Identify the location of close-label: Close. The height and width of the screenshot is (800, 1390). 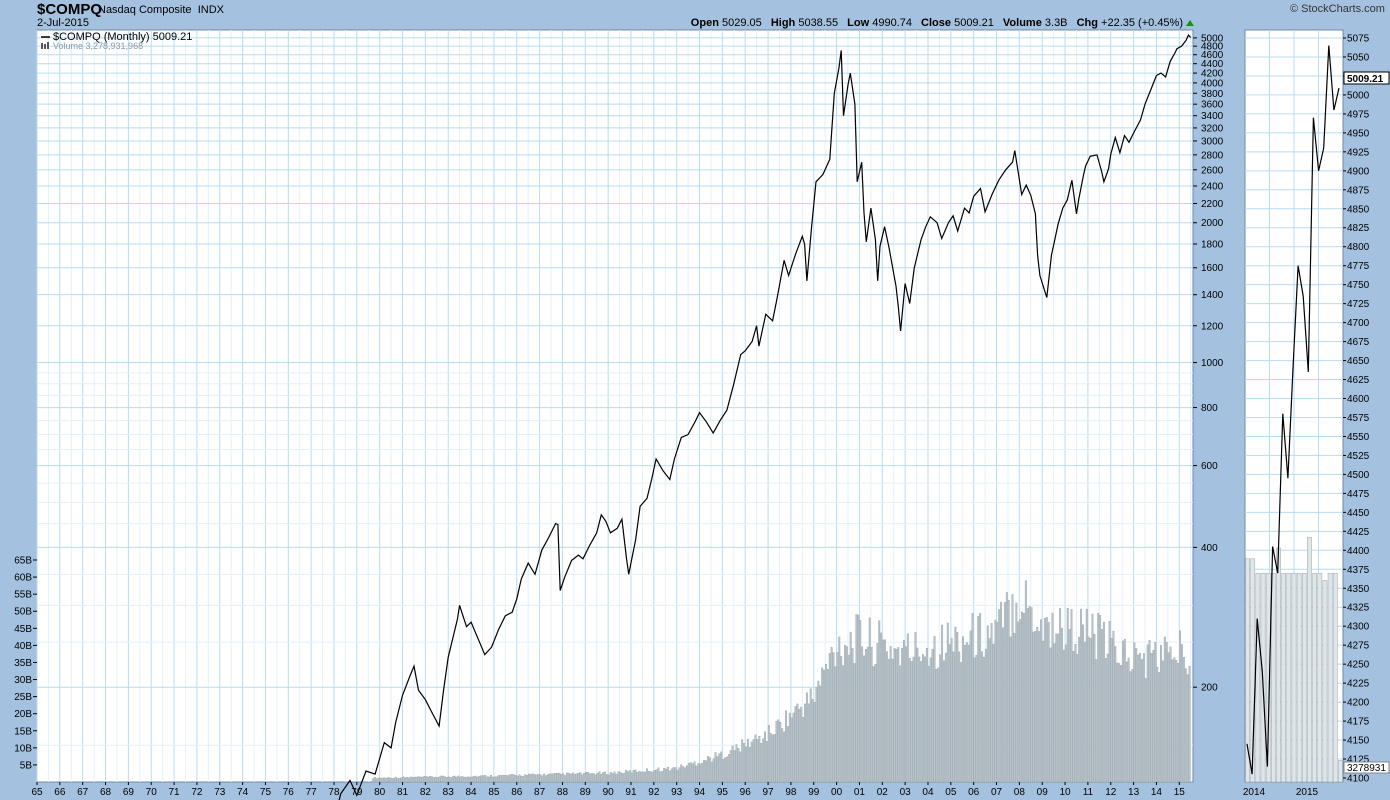
(936, 23).